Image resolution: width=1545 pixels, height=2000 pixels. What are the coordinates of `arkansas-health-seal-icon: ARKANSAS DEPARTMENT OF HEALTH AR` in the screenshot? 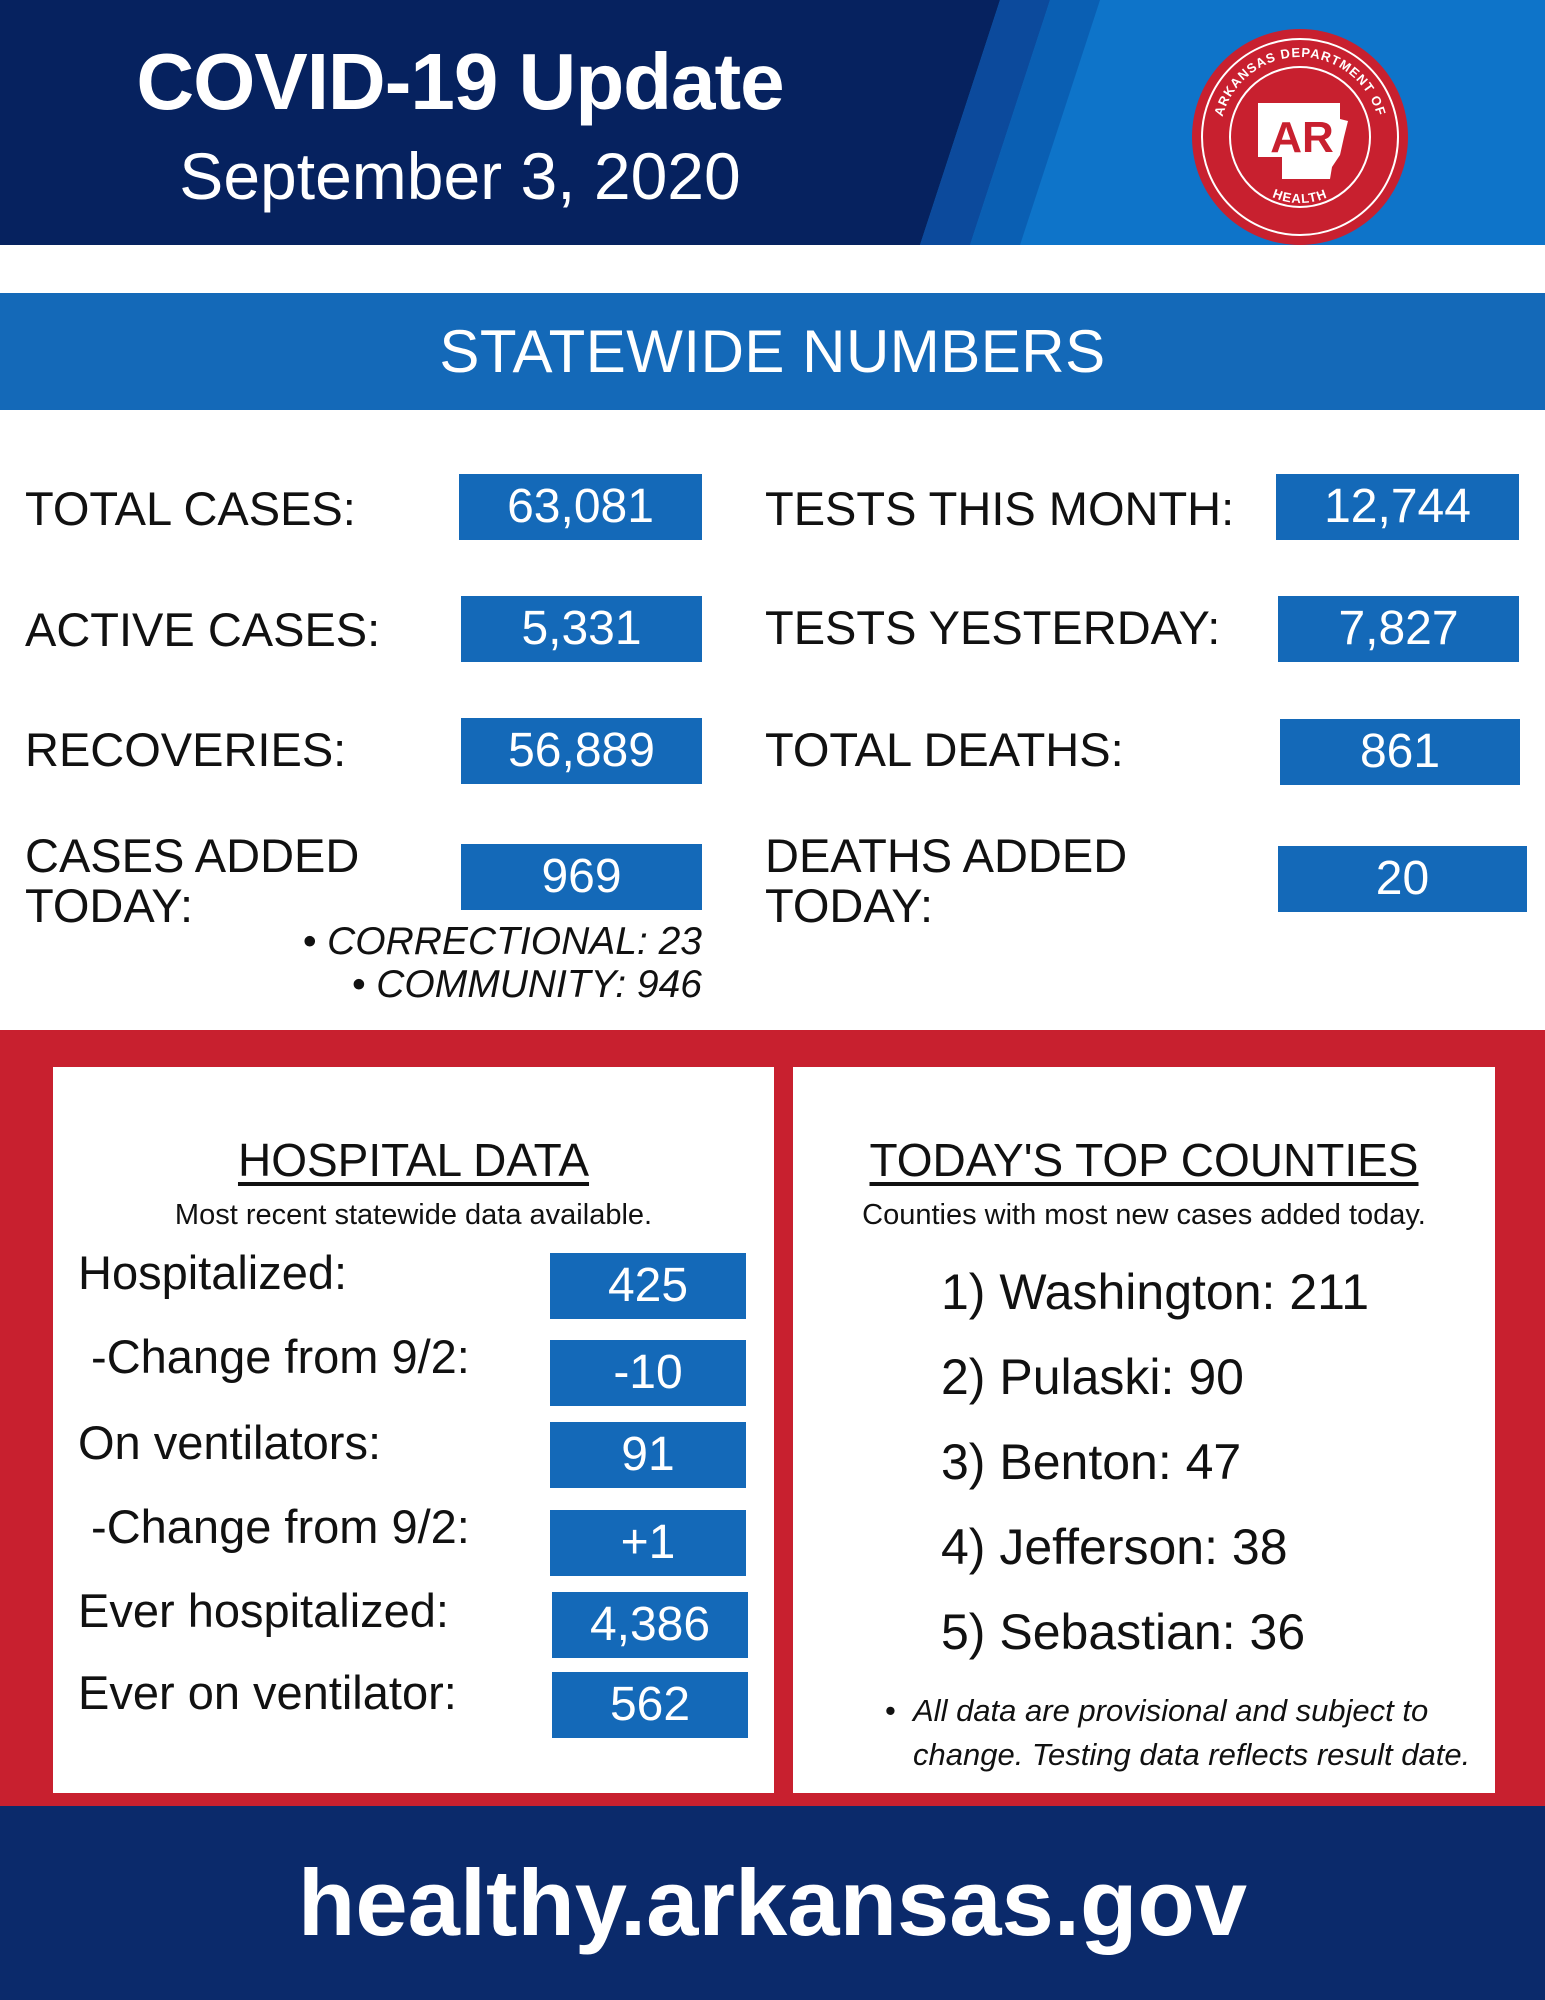 It's located at (1300, 137).